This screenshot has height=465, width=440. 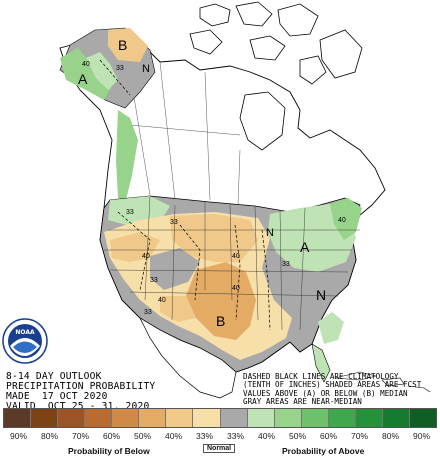 What do you see at coordinates (302, 402) in the screenshot?
I see `note-line-4: GRAY AREAS ARE NEAR-MEDIAN` at bounding box center [302, 402].